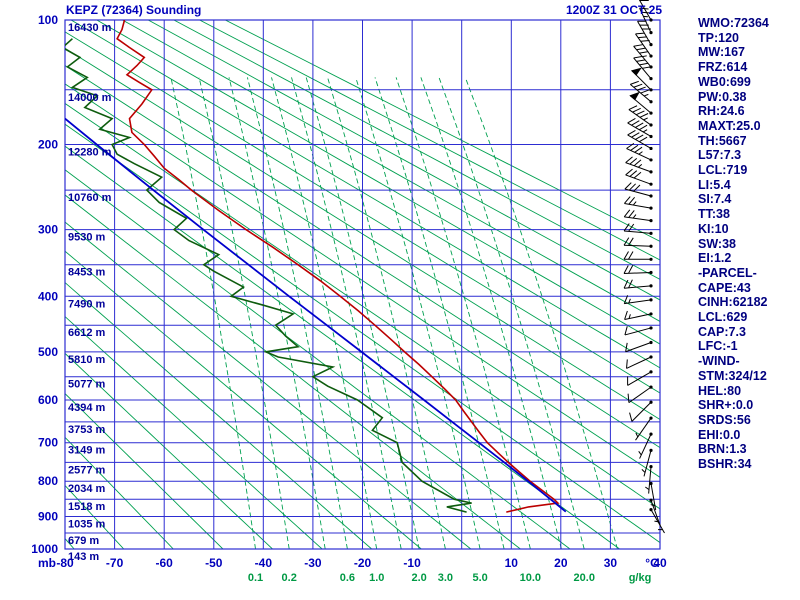 The height and width of the screenshot is (600, 800). Describe the element at coordinates (44, 549) in the screenshot. I see `pressure-labels-text: 1000` at that location.